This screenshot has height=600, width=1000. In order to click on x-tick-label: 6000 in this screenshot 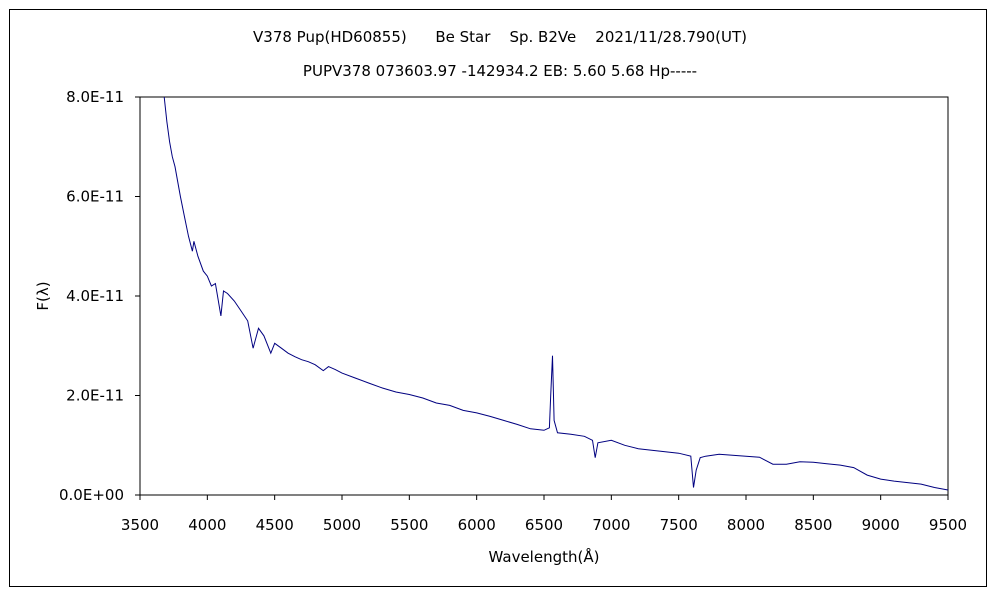, I will do `click(477, 525)`.